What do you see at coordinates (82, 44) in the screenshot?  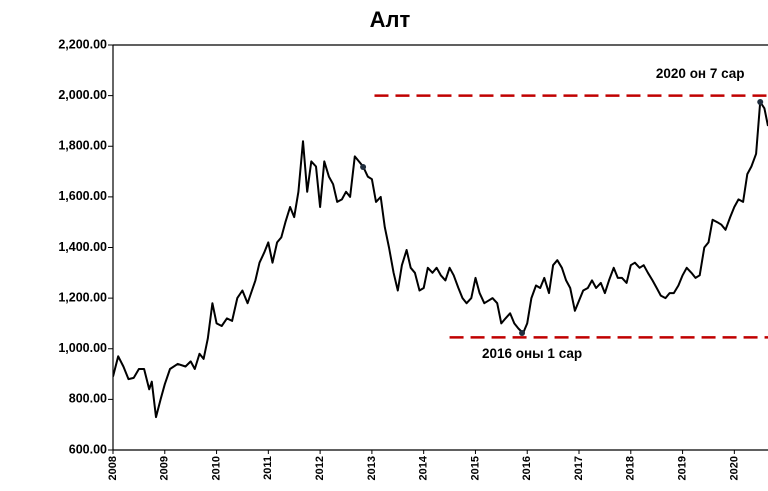 I see `y-tick-label: 2,200.00` at bounding box center [82, 44].